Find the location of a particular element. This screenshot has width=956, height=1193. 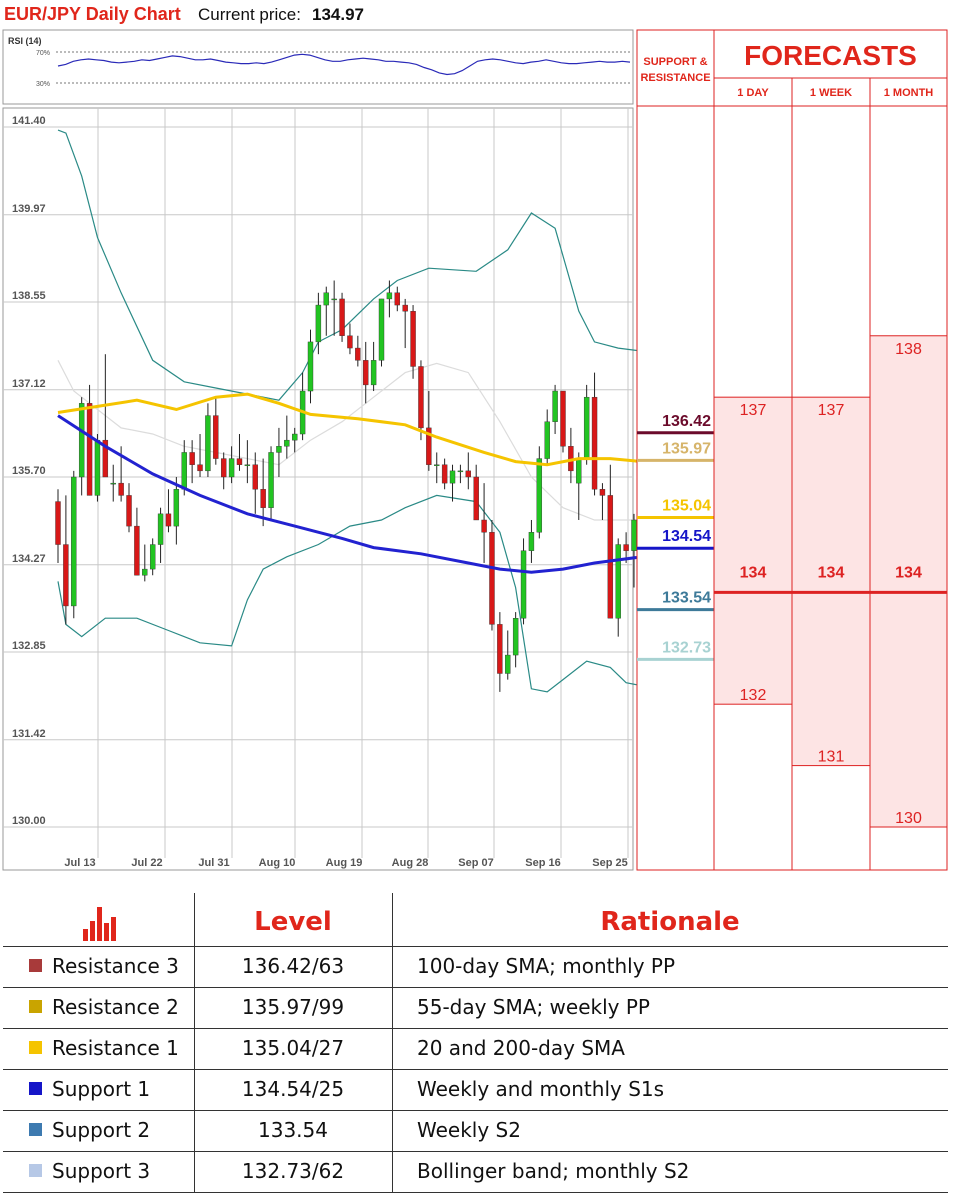

current-price-value: 134.97 is located at coordinates (338, 14).